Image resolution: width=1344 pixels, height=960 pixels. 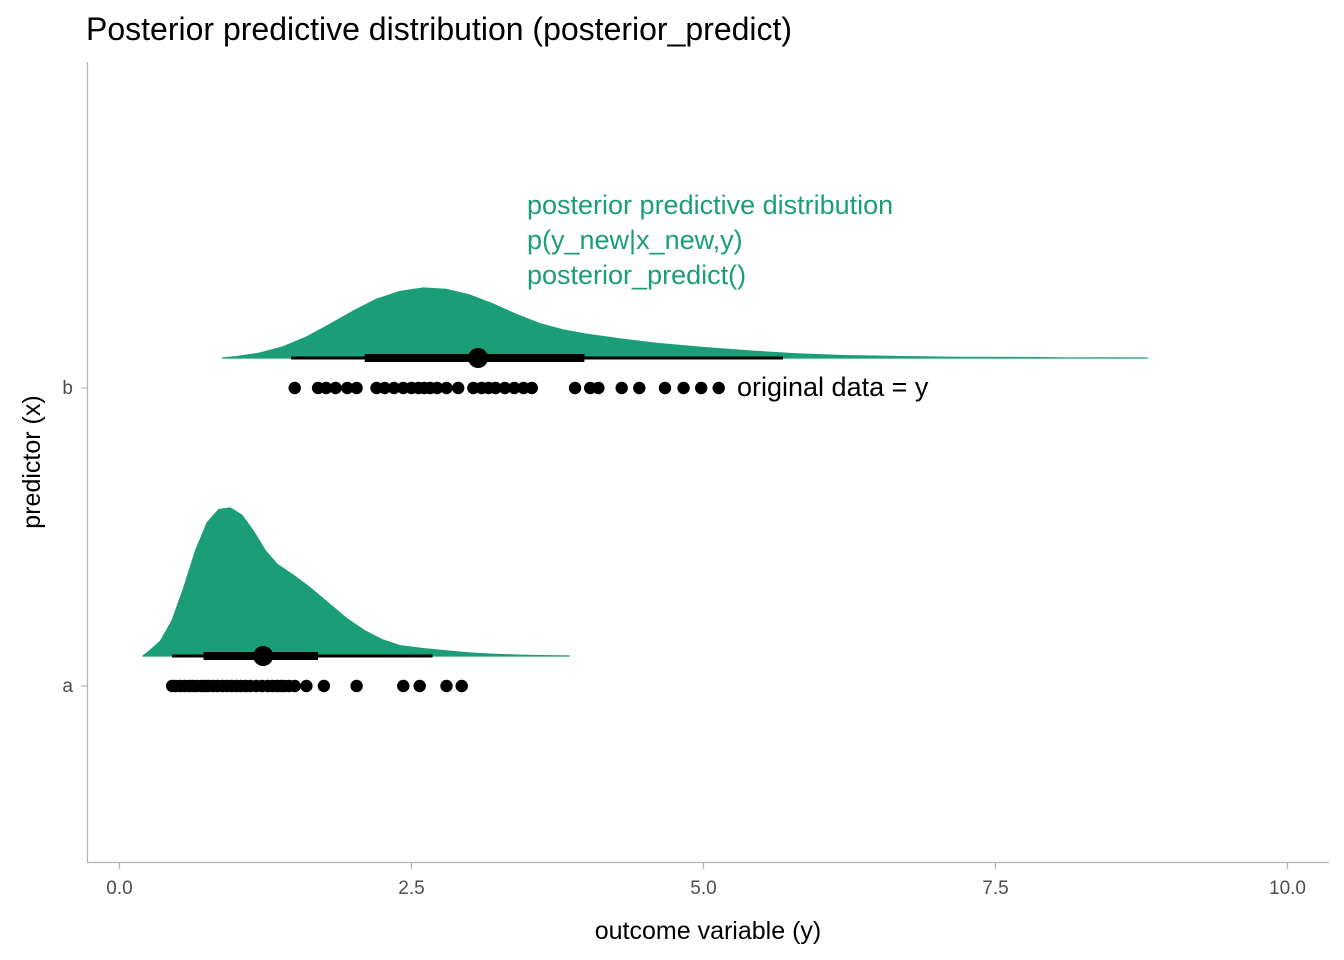 What do you see at coordinates (263, 656) in the screenshot?
I see `median-point-a` at bounding box center [263, 656].